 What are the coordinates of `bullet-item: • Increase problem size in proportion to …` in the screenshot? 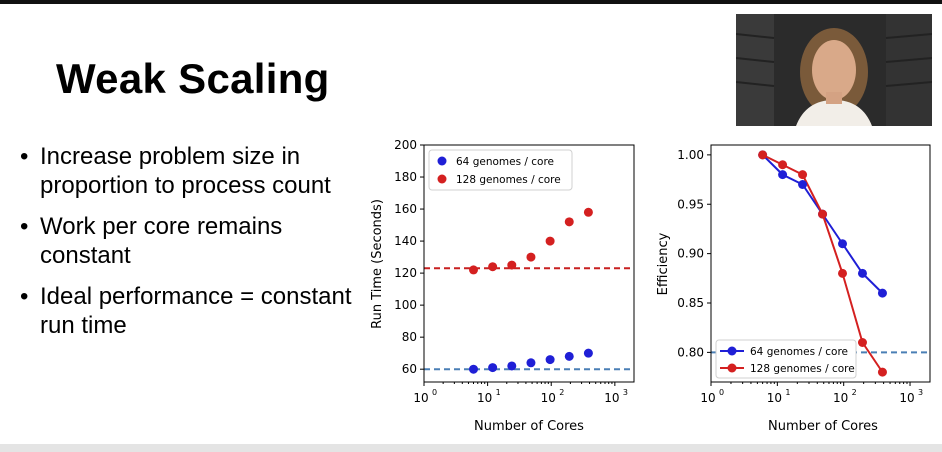 It's located at (195, 171).